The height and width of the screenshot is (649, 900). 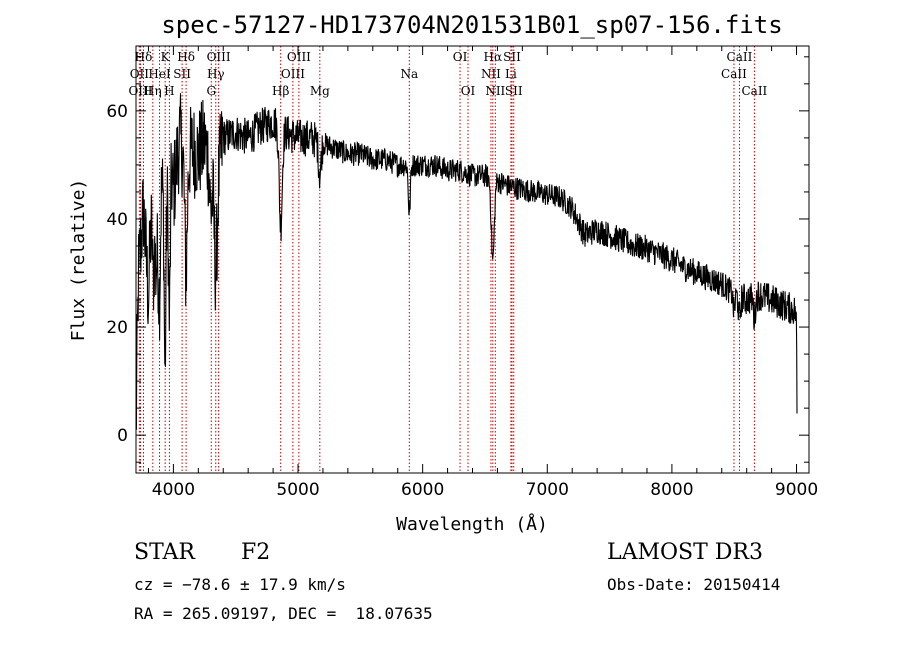 What do you see at coordinates (211, 91) in the screenshot?
I see `spectral-line-label: G` at bounding box center [211, 91].